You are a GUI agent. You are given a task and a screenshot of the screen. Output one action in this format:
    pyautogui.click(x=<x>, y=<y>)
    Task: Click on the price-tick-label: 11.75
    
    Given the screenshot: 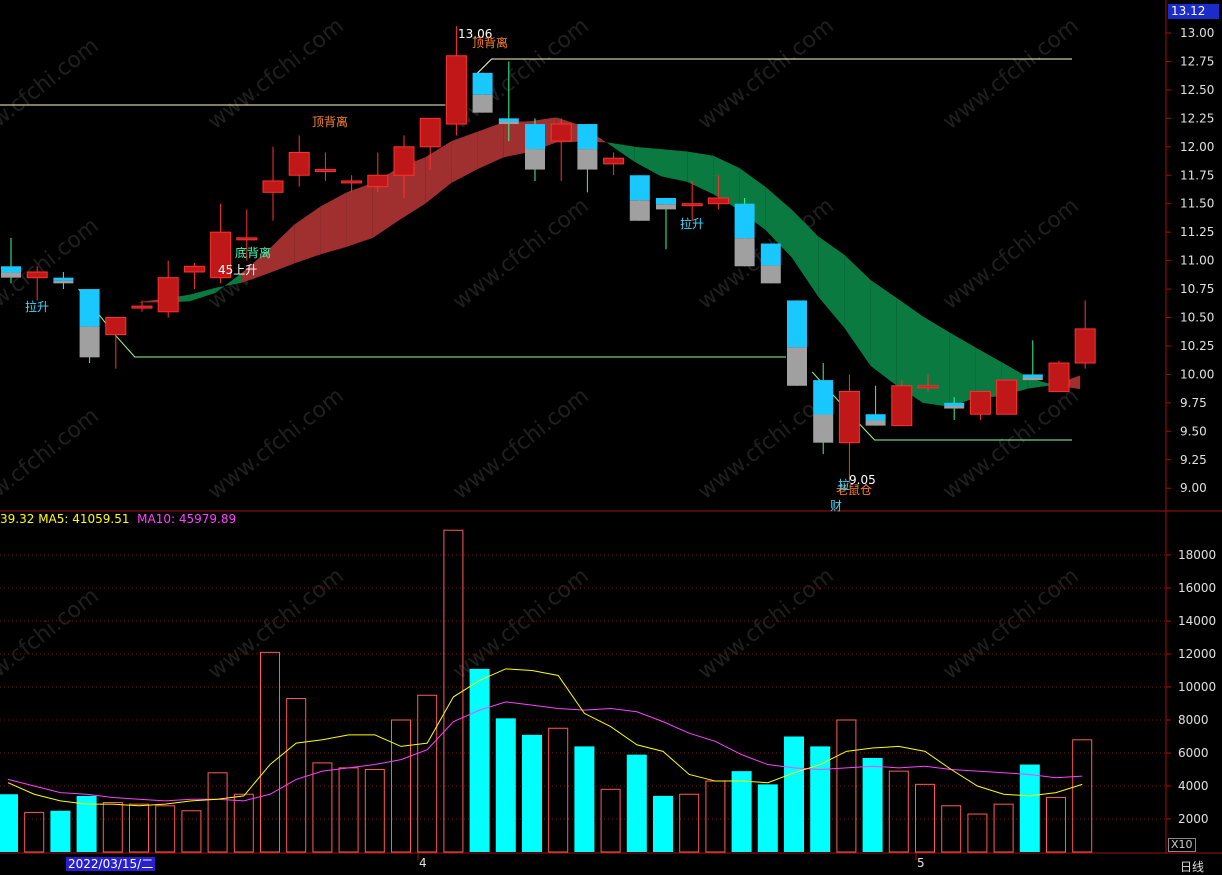 What is the action you would take?
    pyautogui.click(x=1197, y=175)
    